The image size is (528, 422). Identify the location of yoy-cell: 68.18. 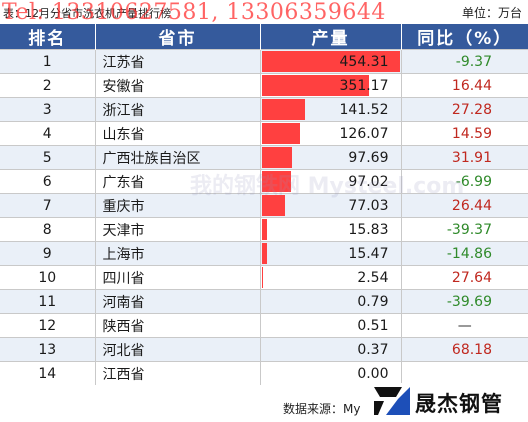
(464, 349).